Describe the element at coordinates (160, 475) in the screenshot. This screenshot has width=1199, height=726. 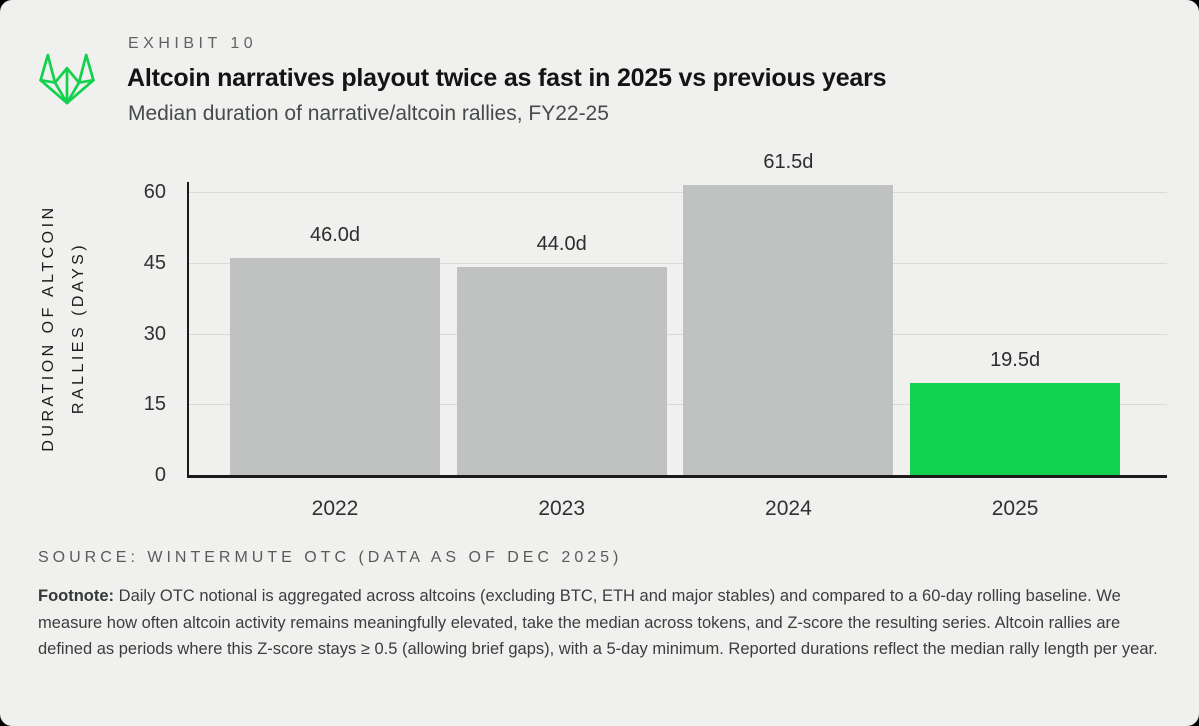
I see `y-tick-label-0: 0` at that location.